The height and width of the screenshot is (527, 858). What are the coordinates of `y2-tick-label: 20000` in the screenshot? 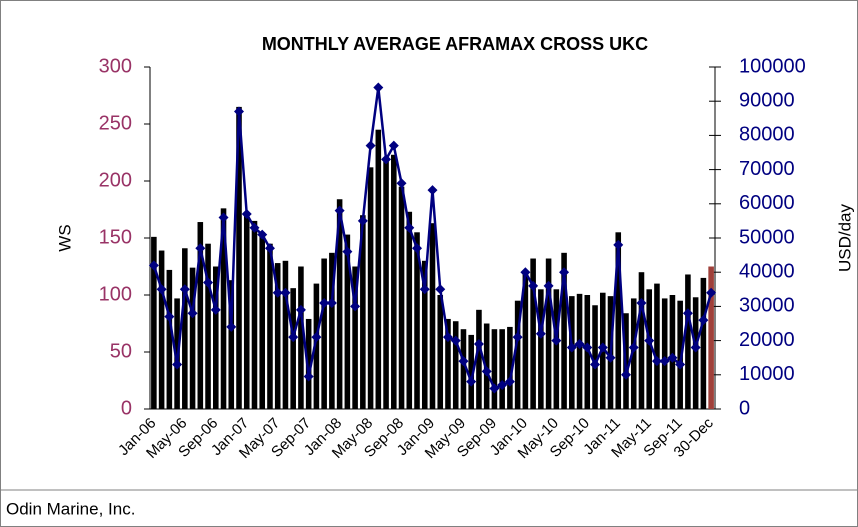 It's located at (767, 340).